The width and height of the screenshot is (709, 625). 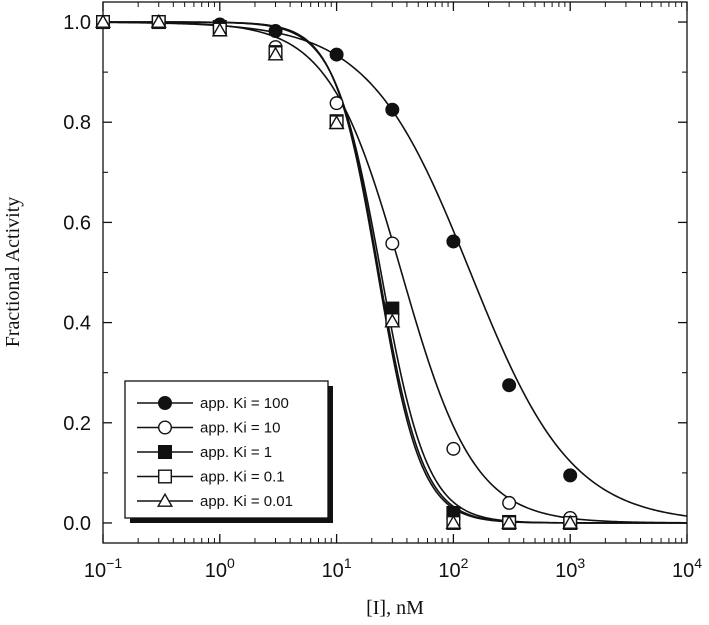 What do you see at coordinates (77, 23) in the screenshot?
I see `y-tick-label: 1.0` at bounding box center [77, 23].